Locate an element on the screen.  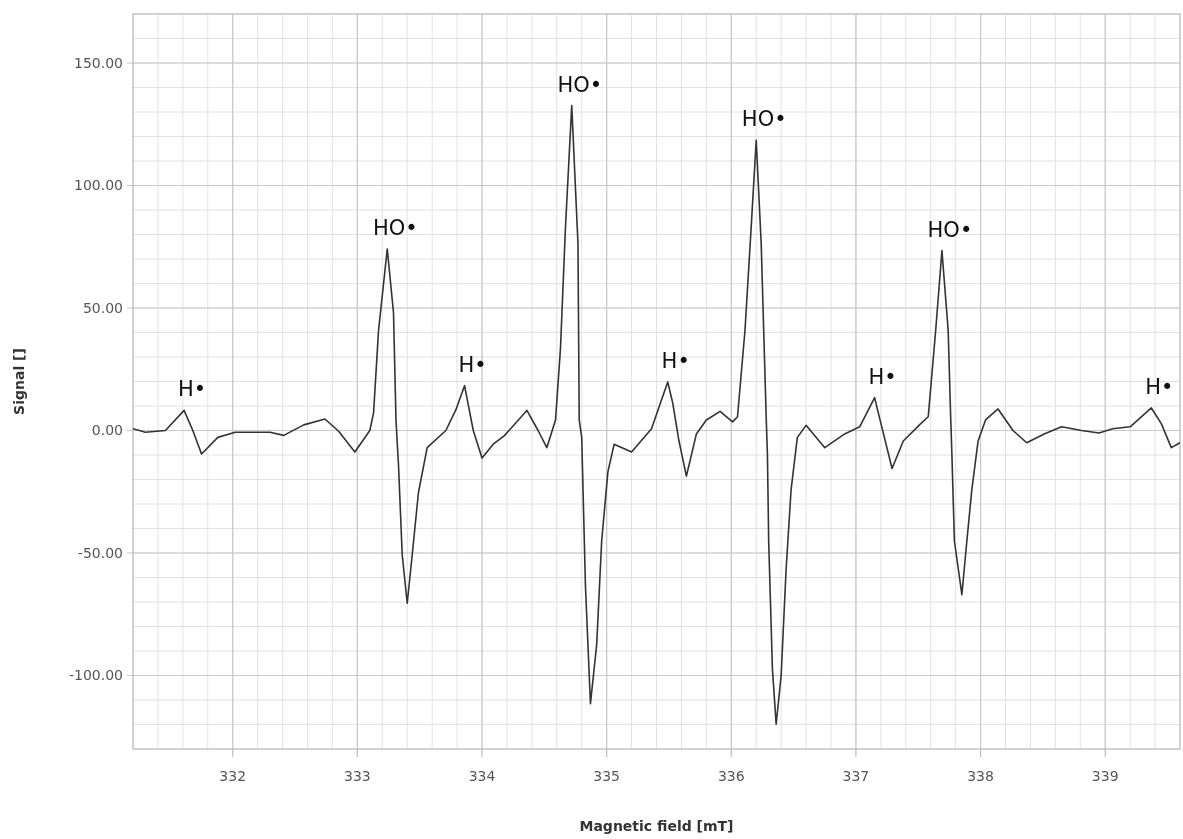
x-tick-label: 333 is located at coordinates (357, 776).